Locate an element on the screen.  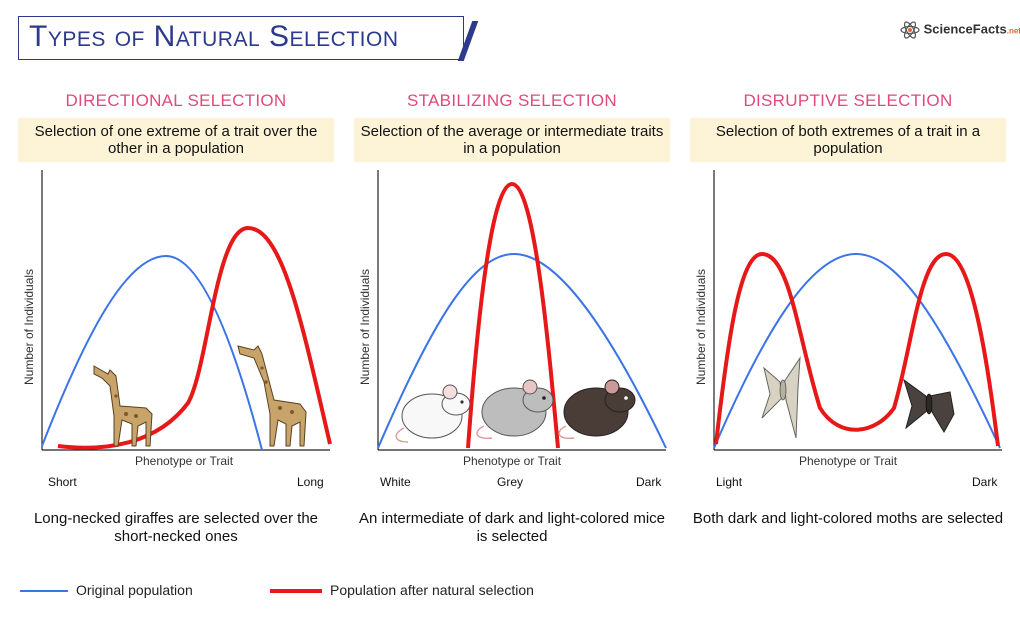
legend-after: Population after natural selection is located at coordinates (402, 590).